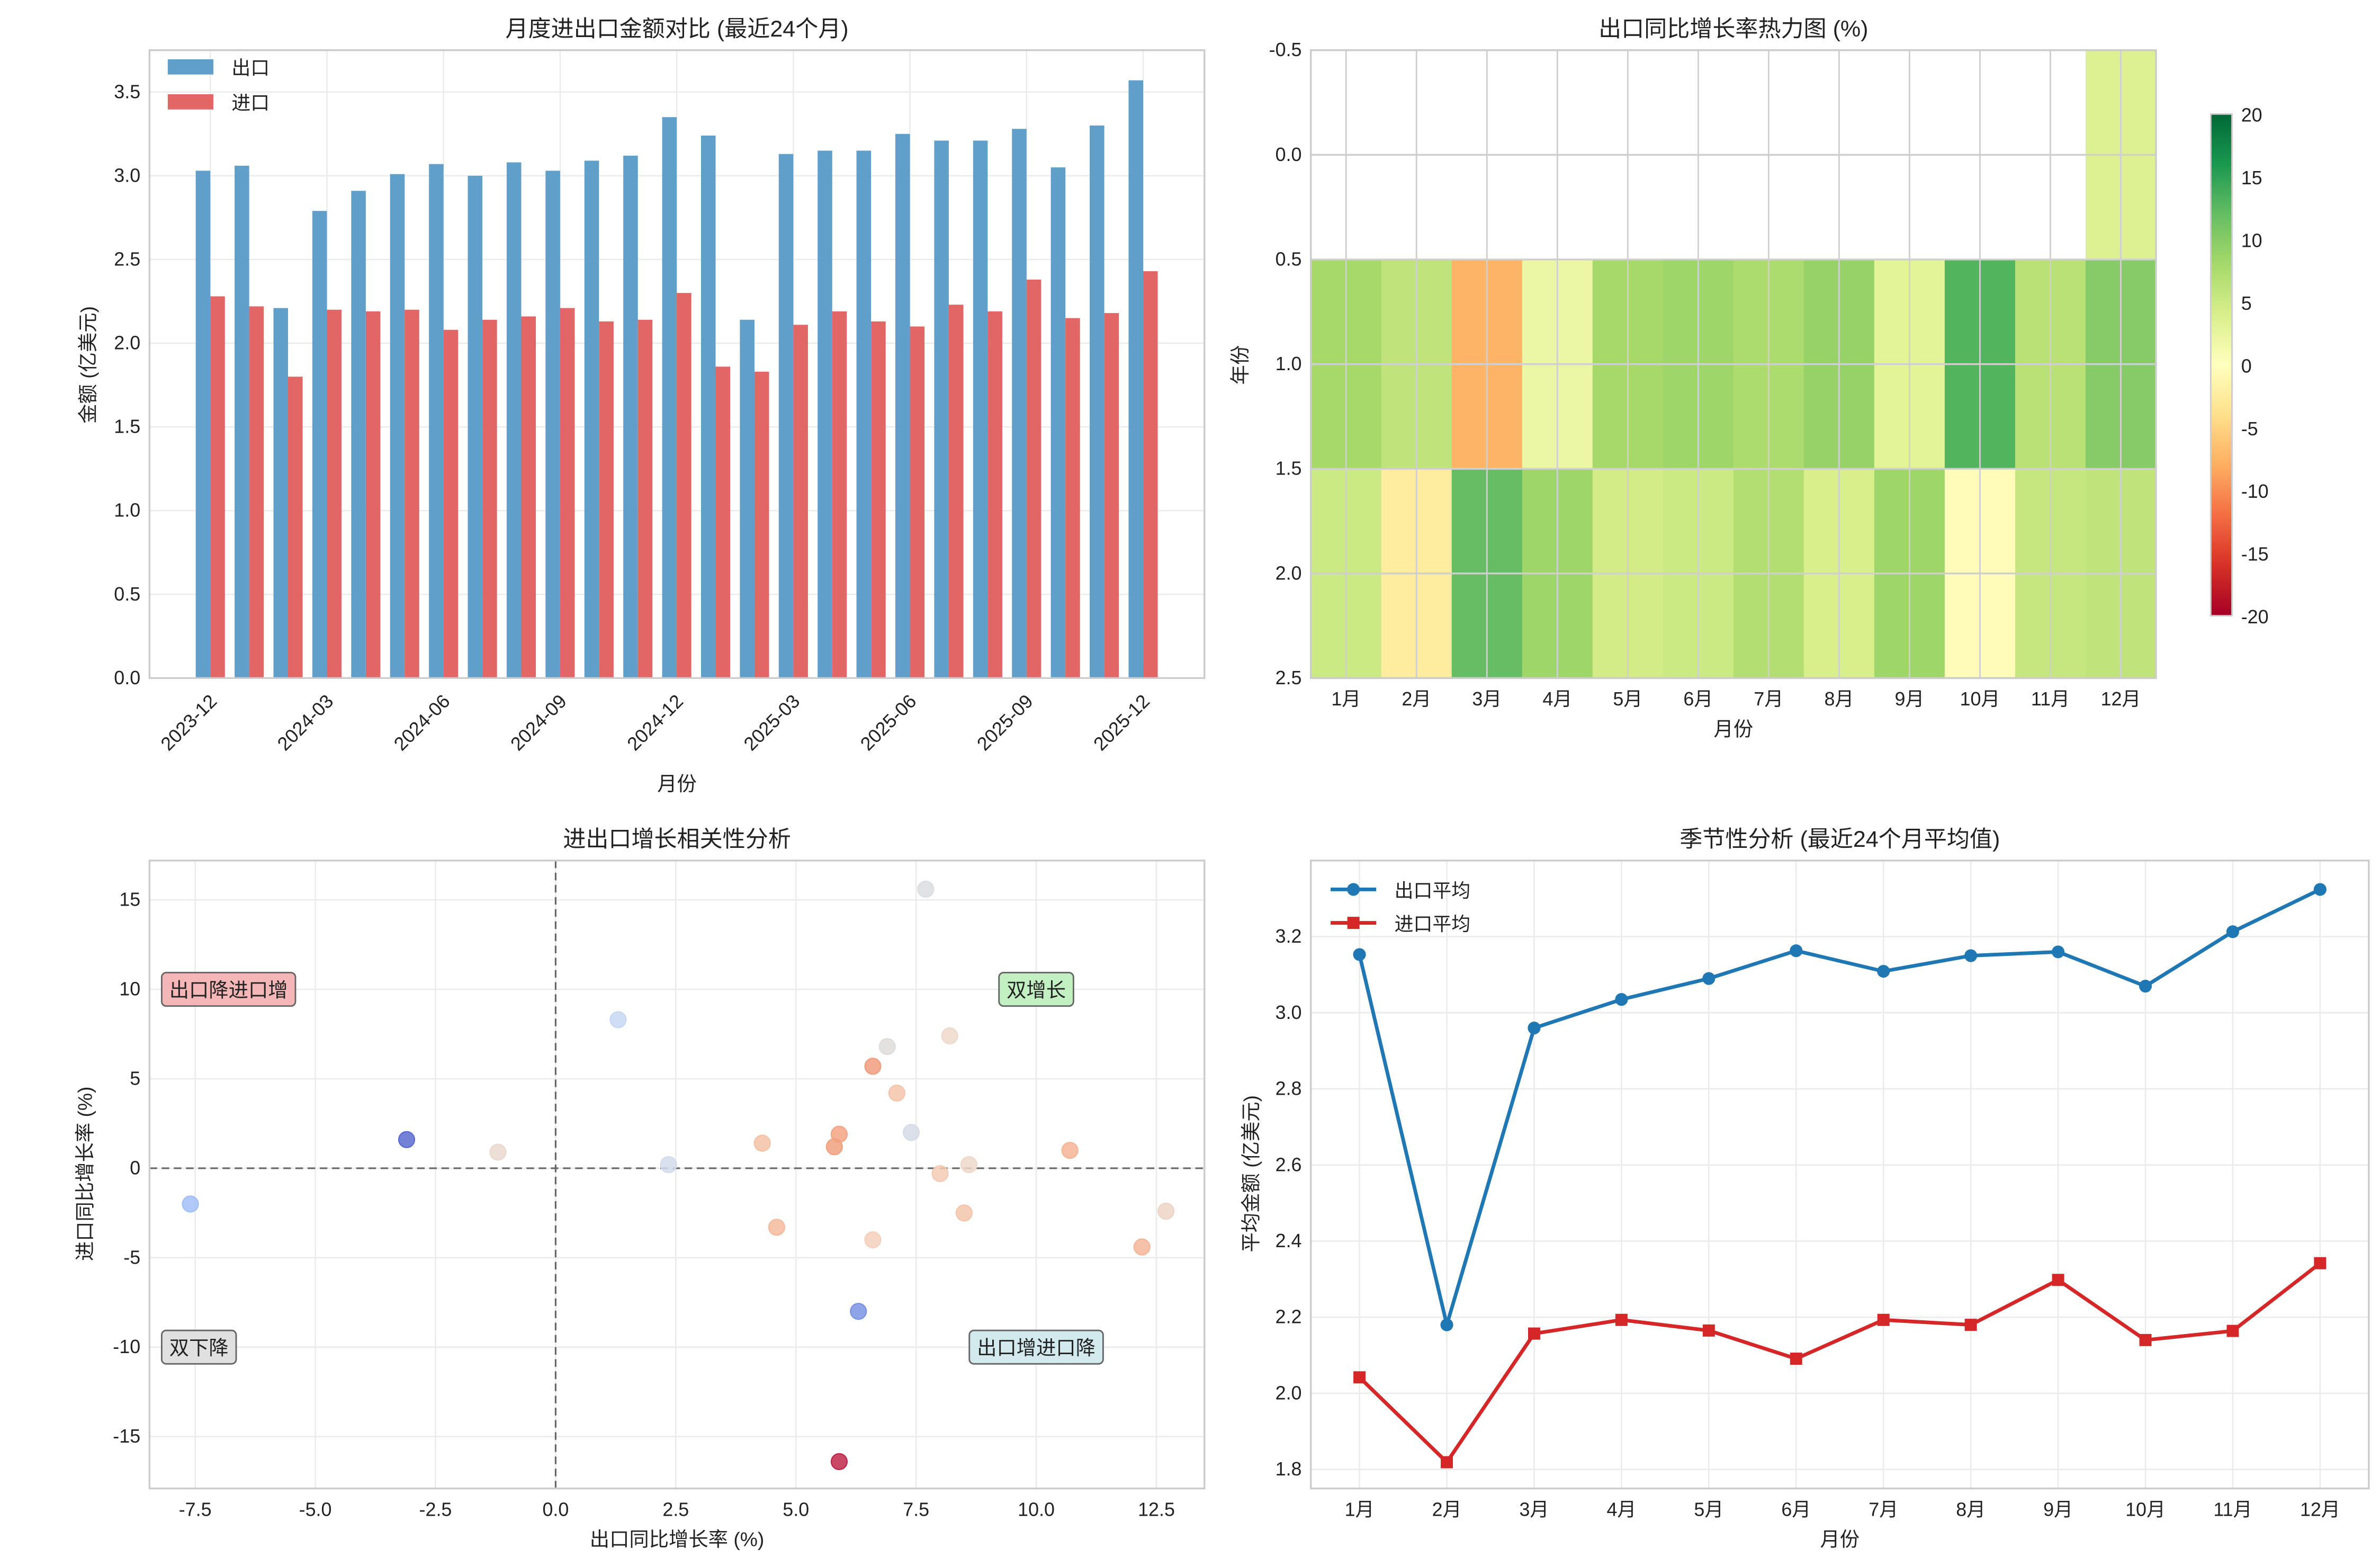 The image size is (2380, 1566). I want to click on x-tick-label: 5月, so click(1708, 1510).